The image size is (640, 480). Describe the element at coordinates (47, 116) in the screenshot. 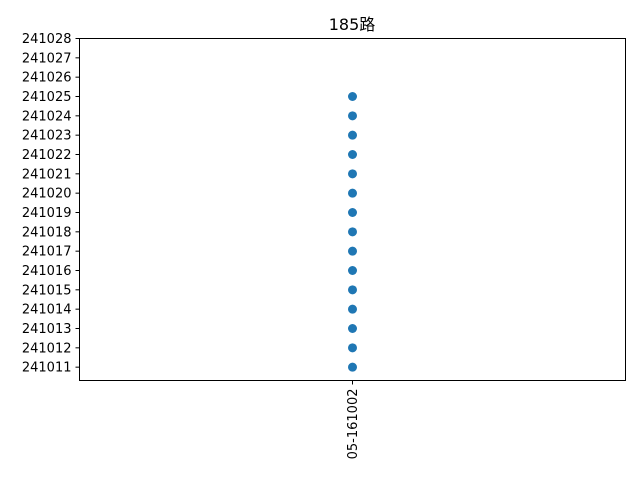

I see `y-tick-label: 241024` at that location.